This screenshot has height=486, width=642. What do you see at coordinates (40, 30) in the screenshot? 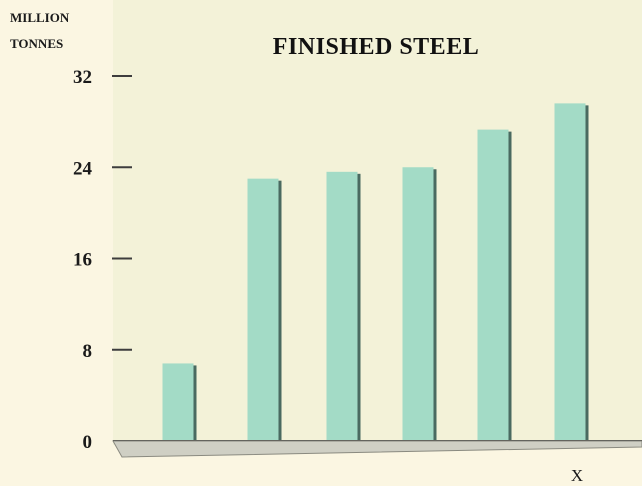
I see `y-axis-unit-label: MILLION TONNES` at bounding box center [40, 30].